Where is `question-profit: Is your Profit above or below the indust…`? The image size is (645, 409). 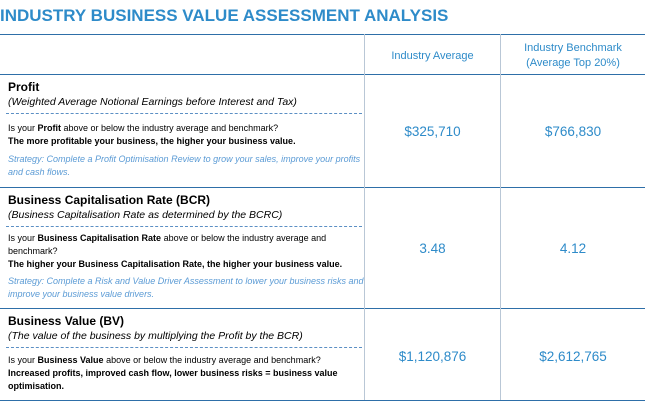 question-profit: Is your Profit above or below the indust… is located at coordinates (183, 135).